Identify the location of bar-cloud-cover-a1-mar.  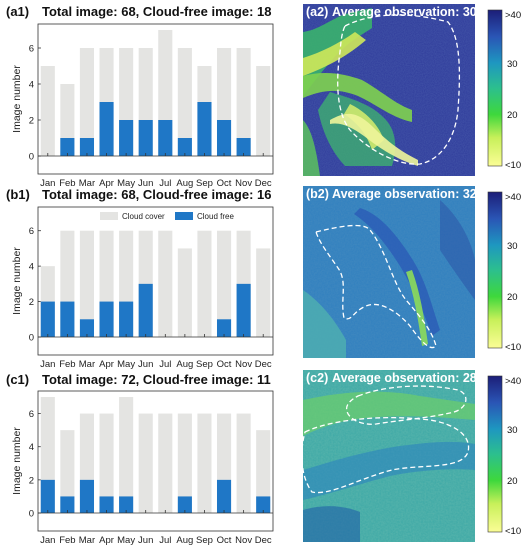
(87, 102).